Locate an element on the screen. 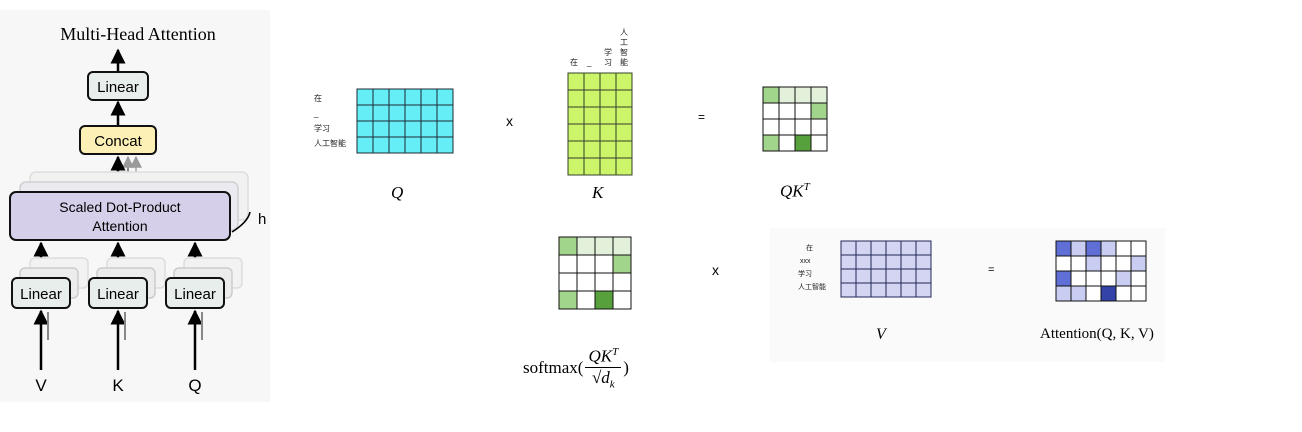 This screenshot has width=1302, height=432. q-token: 学习 is located at coordinates (322, 128).